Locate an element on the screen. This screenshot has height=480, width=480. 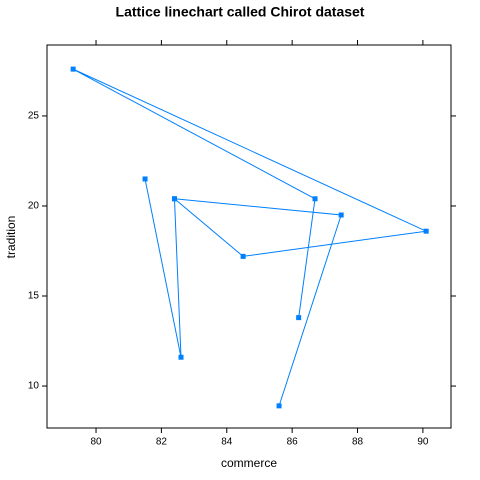
x-tick-label: 90 is located at coordinates (423, 442).